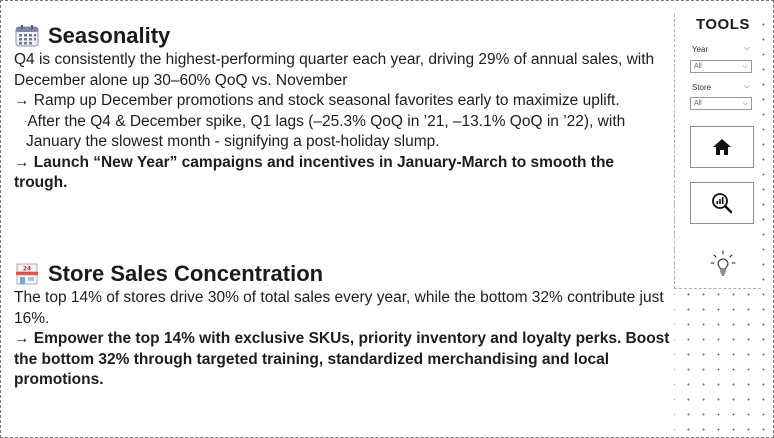 The image size is (774, 438). Describe the element at coordinates (721, 103) in the screenshot. I see `store-slicer-dropdown: All ⌵` at that location.